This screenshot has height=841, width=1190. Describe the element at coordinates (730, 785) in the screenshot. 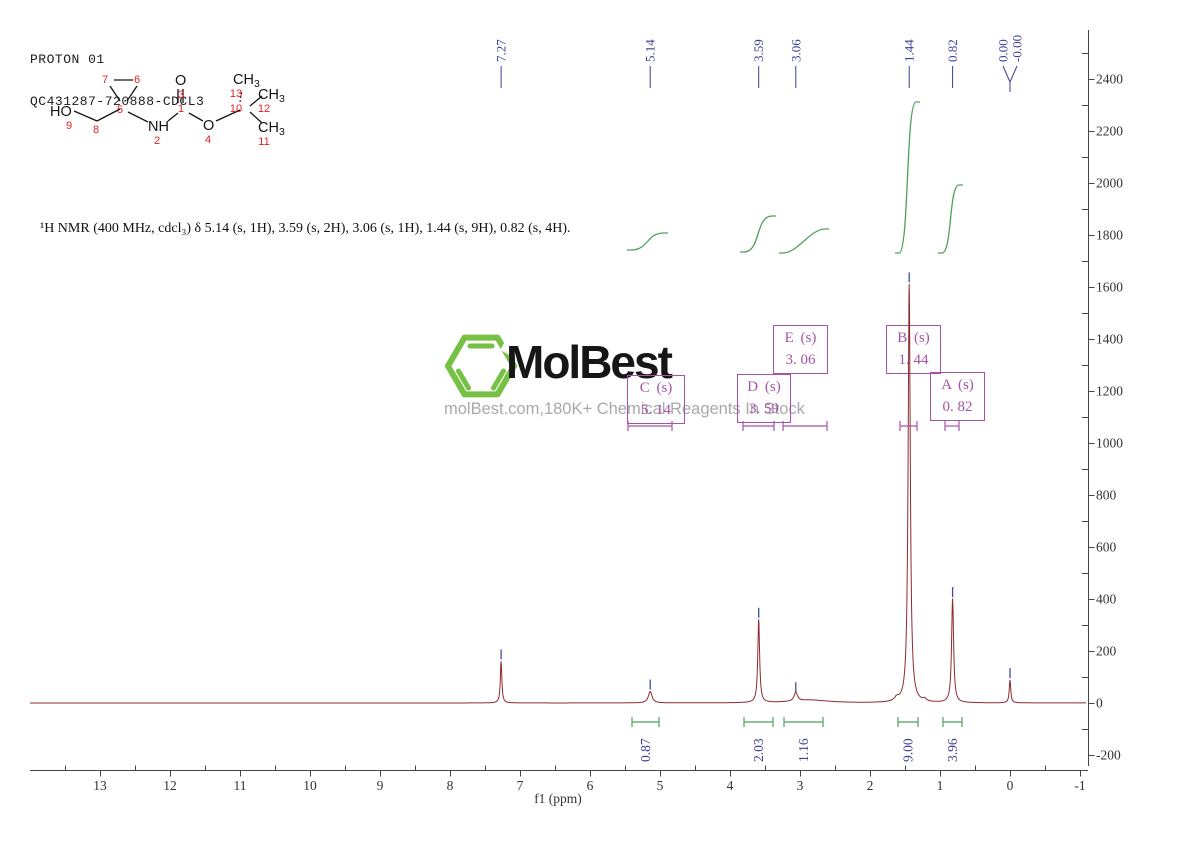

I see `x-tick-label: 4` at that location.